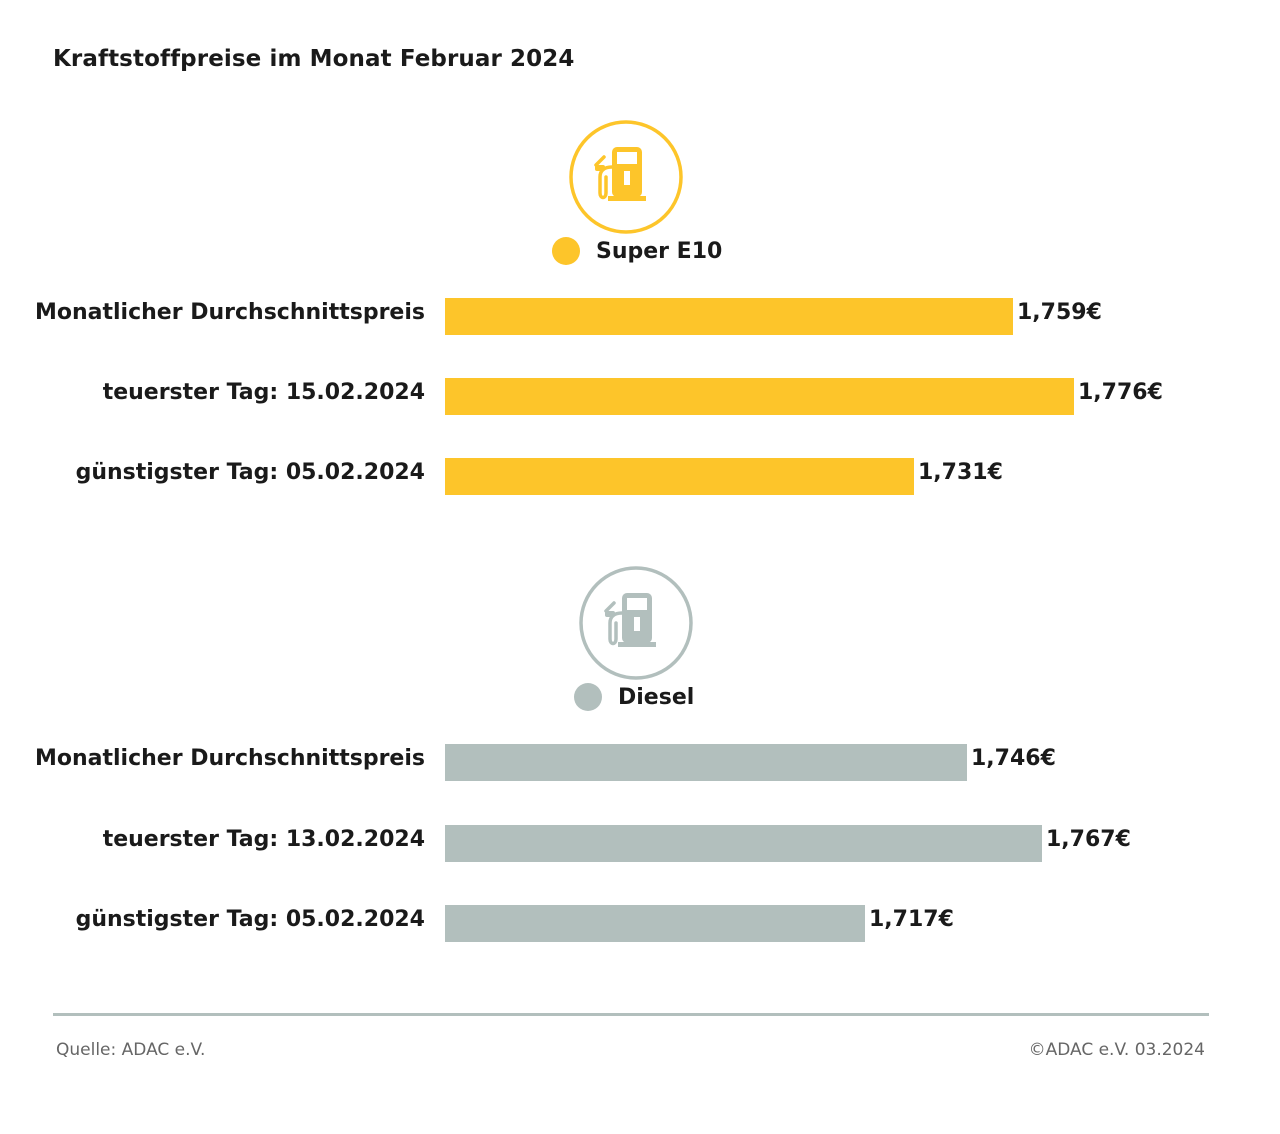 The width and height of the screenshot is (1280, 1134). I want to click on legend-entry: Super E10, so click(637, 251).